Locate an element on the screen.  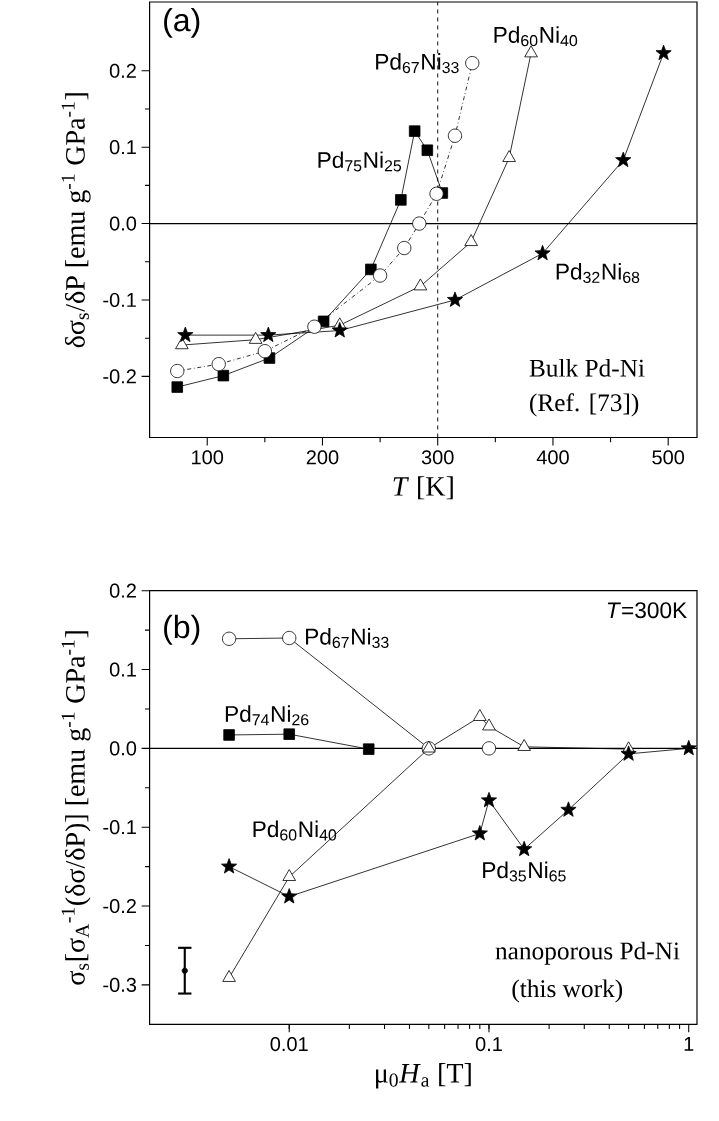
annotation: T=300K is located at coordinates (647, 610).